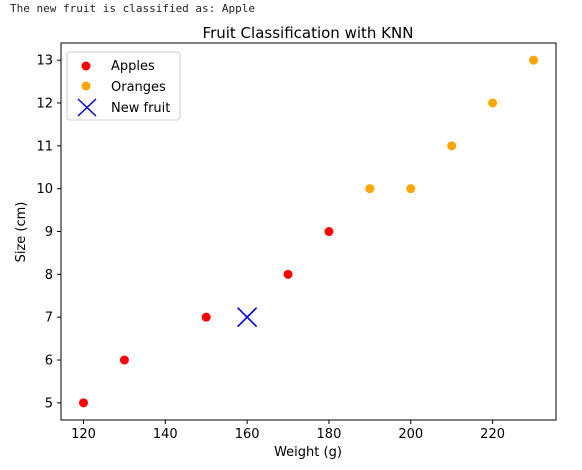  I want to click on legend: Apples Oranges New fruit, so click(123, 86).